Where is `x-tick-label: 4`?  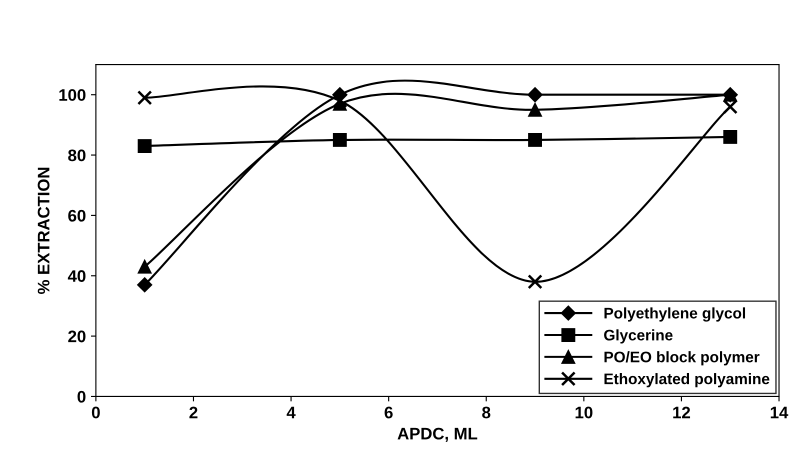
x-tick-label: 4 is located at coordinates (291, 412).